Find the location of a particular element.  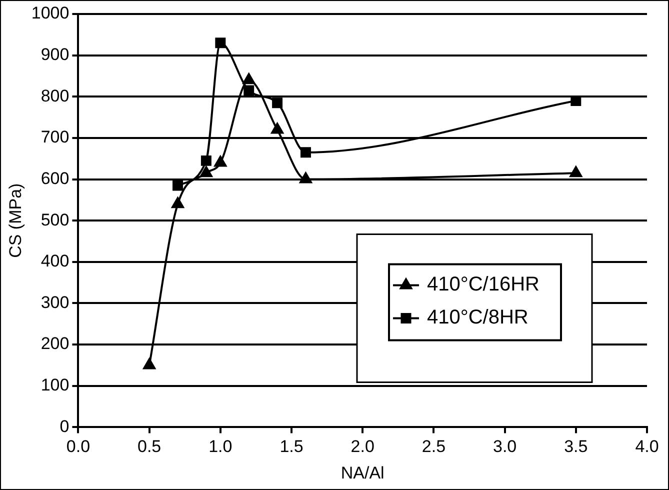

legend-label: 410°C/8HR is located at coordinates (477, 317).